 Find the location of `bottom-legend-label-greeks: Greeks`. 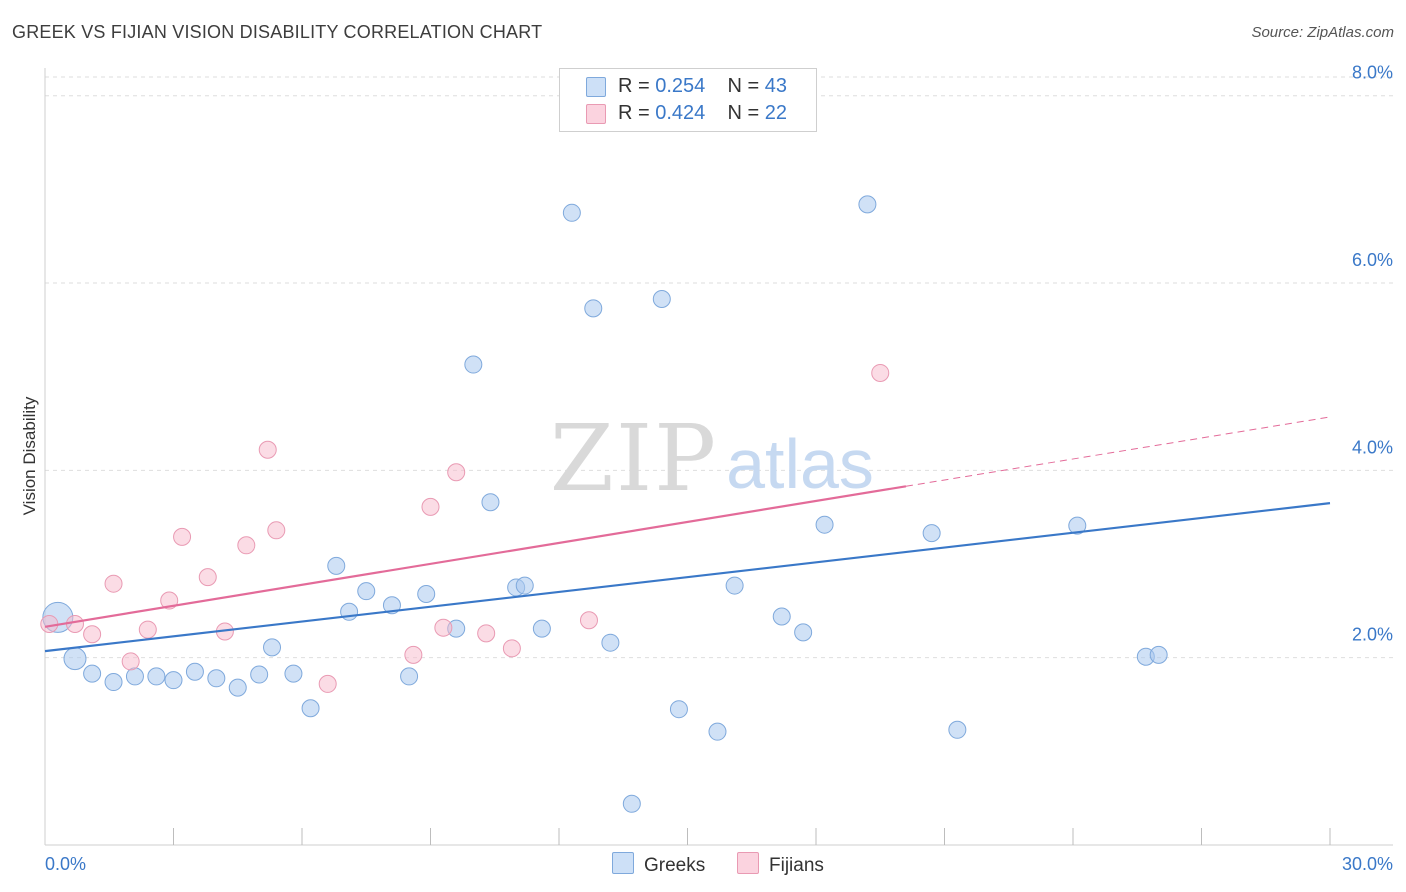

bottom-legend-label-greeks: Greeks is located at coordinates (675, 865).